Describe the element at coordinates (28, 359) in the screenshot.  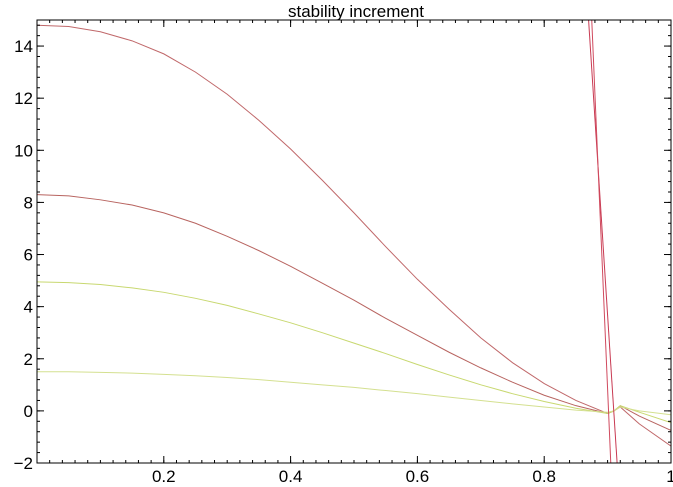
I see `y-tick-label: 2` at that location.